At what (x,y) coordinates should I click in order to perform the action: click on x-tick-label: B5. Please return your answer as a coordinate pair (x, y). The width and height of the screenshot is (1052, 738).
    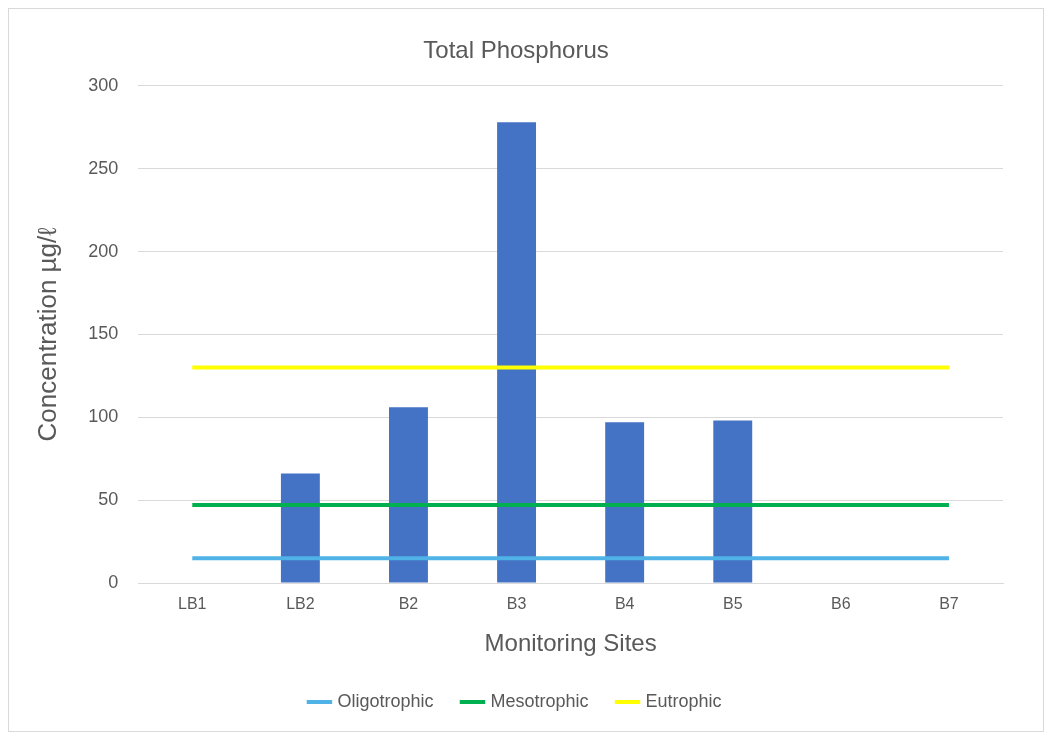
    Looking at the image, I should click on (732, 604).